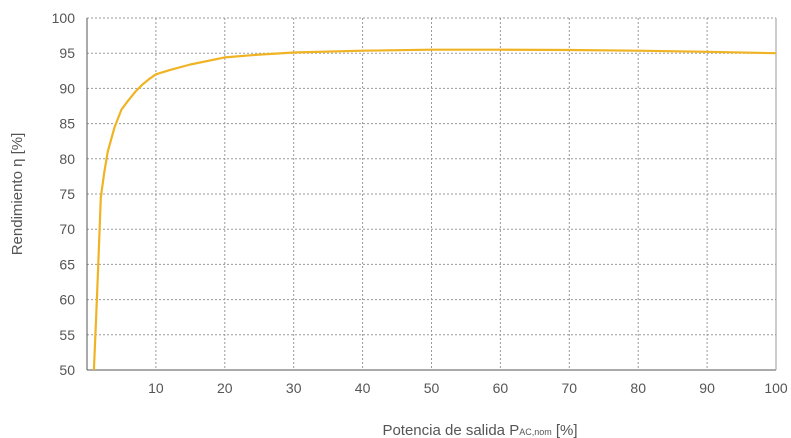 The image size is (791, 438). Describe the element at coordinates (17, 194) in the screenshot. I see `y-axis-title: Rendimiento η [%]` at that location.